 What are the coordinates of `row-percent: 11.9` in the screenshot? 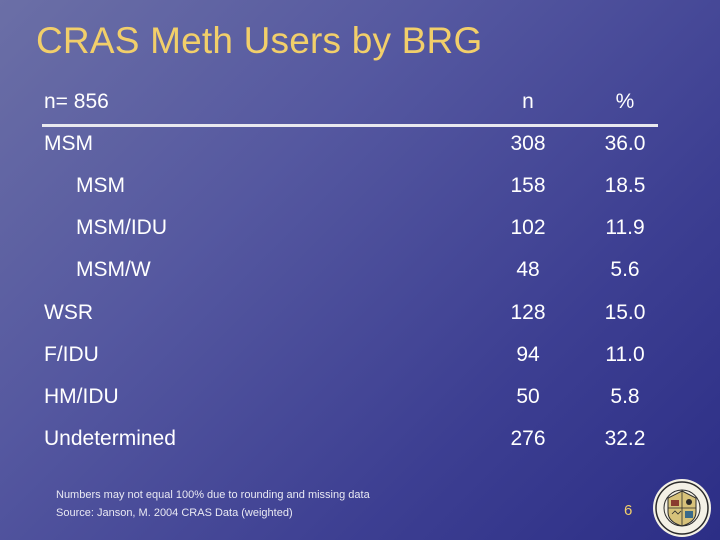 It's located at (625, 227).